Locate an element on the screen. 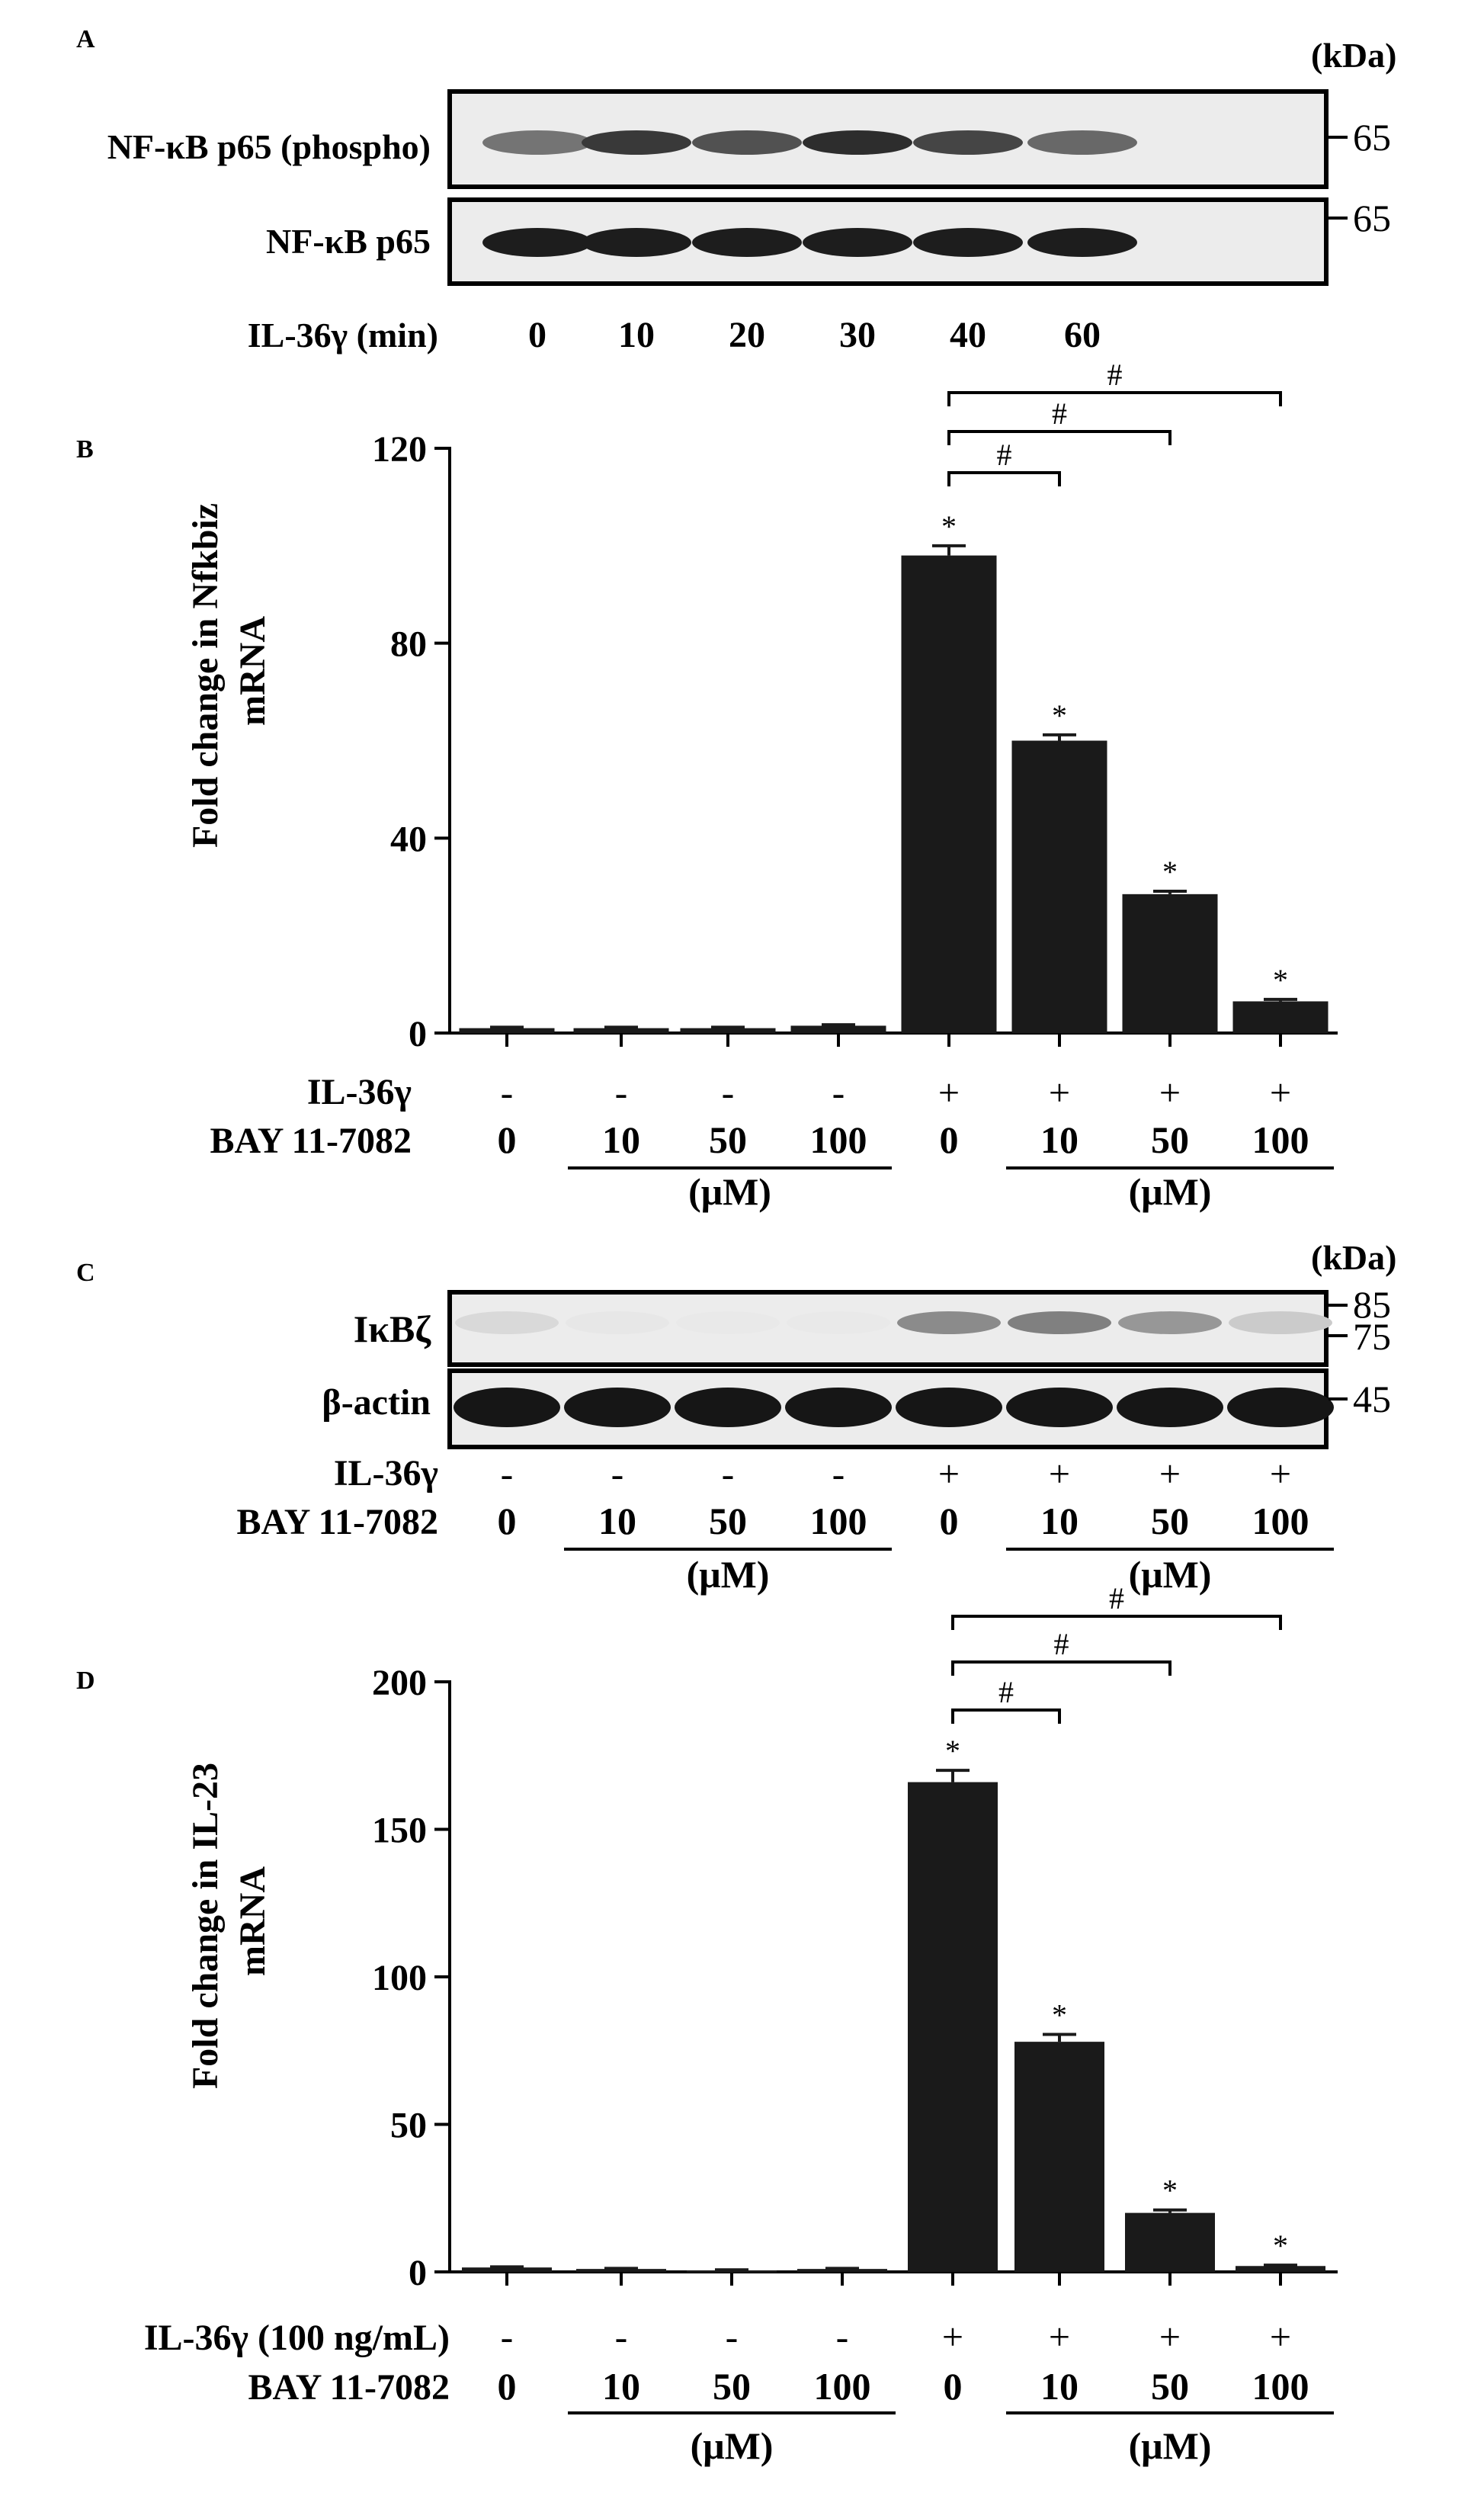  bay-row-label-c: BAY 11-7082 is located at coordinates (338, 1522).